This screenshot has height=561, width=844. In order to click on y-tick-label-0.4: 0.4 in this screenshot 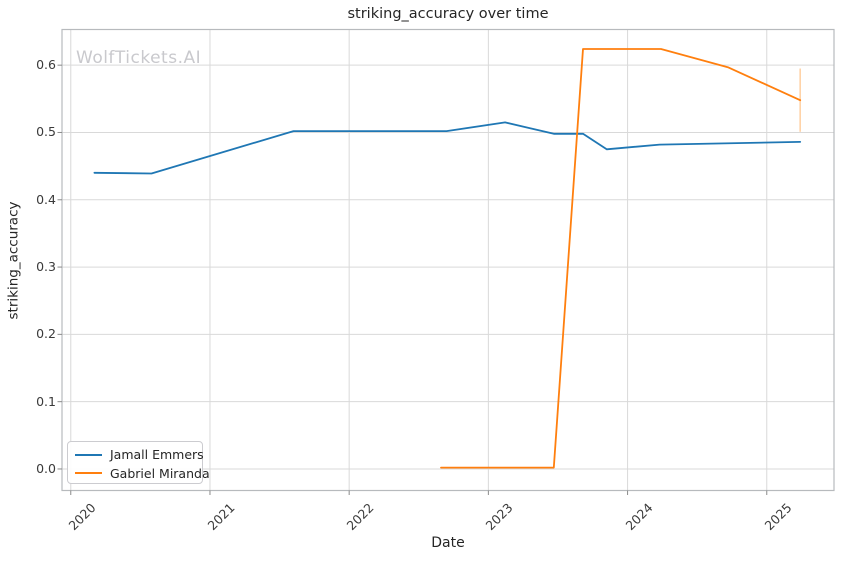, I will do `click(46, 199)`.